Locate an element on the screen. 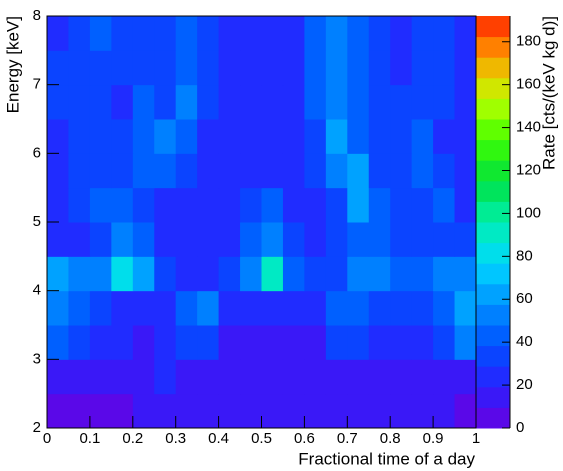  y-axis-title: Energy [keV] is located at coordinates (12, 64).